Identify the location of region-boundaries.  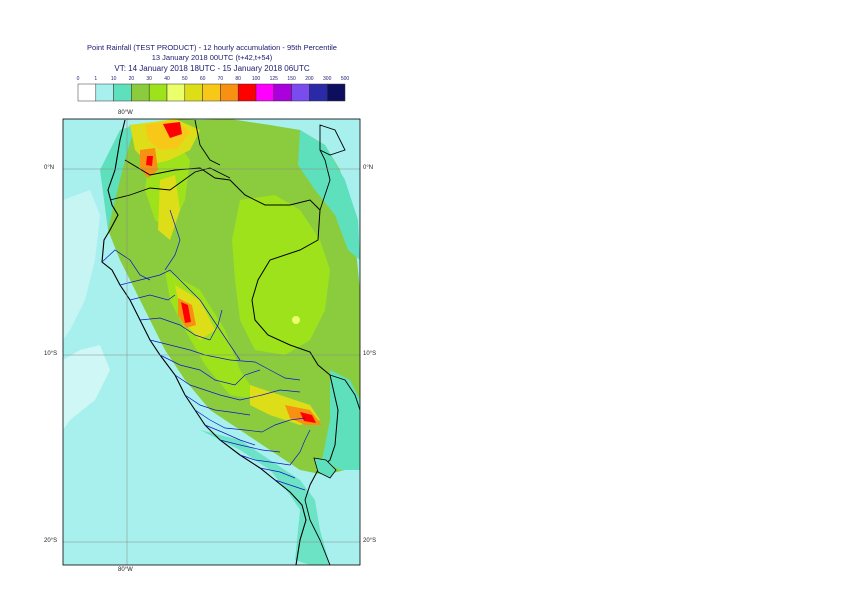
(206, 350).